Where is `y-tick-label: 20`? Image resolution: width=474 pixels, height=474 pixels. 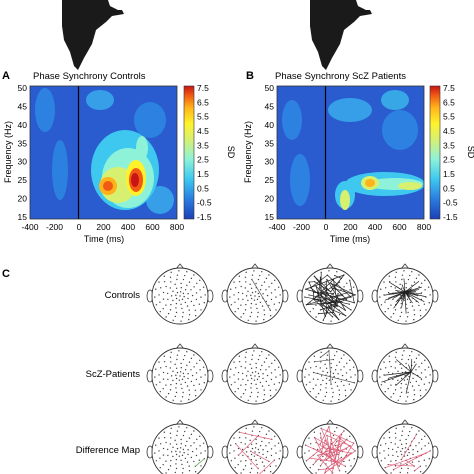
y-tick-label: 20 is located at coordinates (270, 199).